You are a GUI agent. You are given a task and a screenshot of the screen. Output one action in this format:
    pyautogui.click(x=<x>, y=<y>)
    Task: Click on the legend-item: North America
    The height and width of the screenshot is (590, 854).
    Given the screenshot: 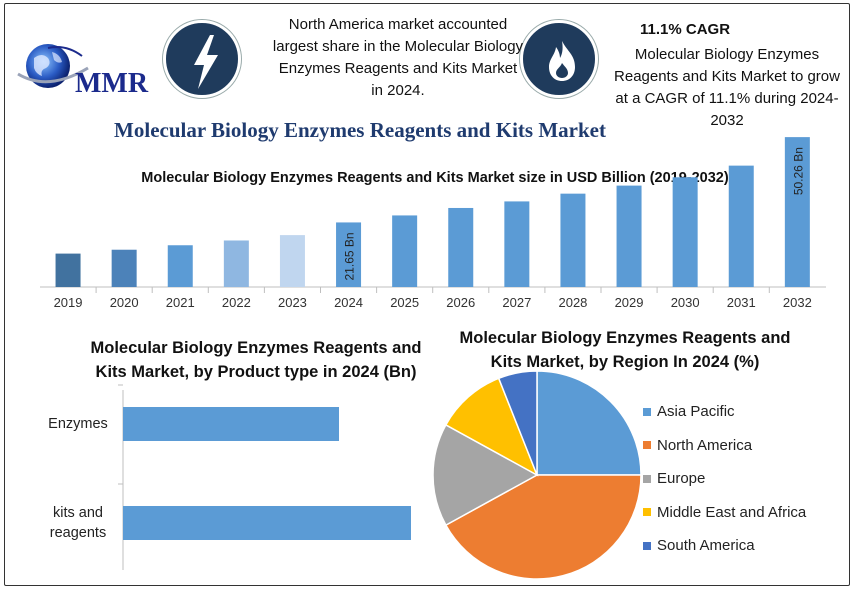 What is the action you would take?
    pyautogui.click(x=724, y=446)
    